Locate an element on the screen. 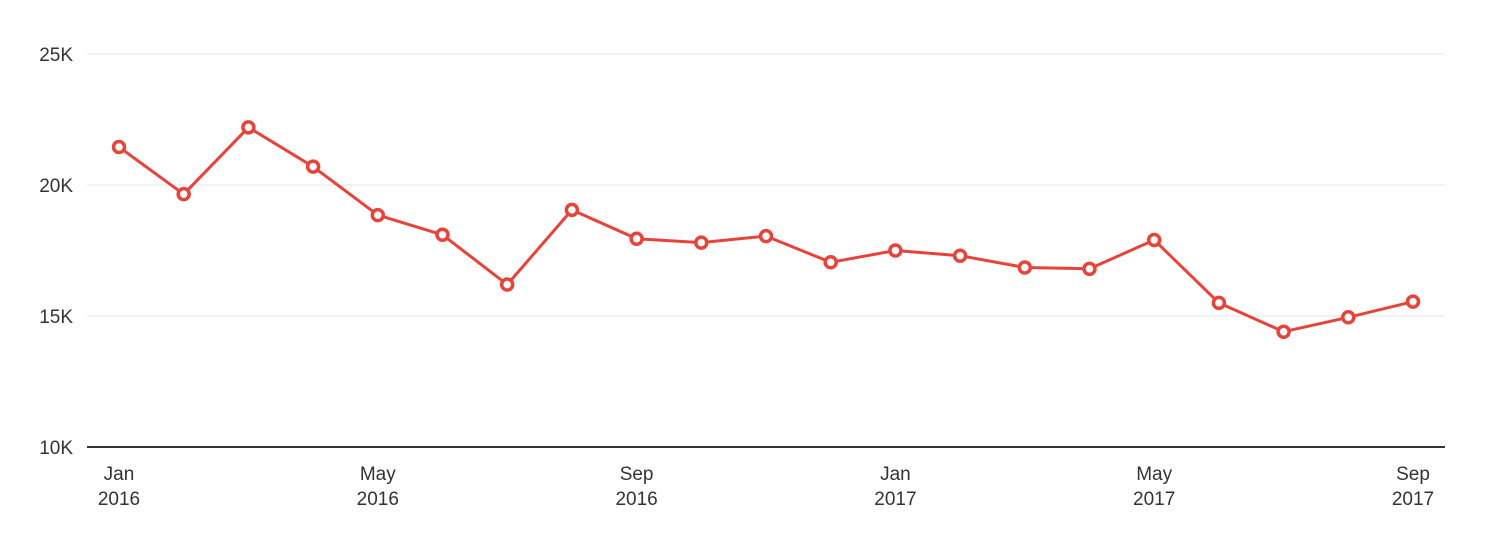 Image resolution: width=1487 pixels, height=548 pixels. y-tick-label: 20K is located at coordinates (56, 186).